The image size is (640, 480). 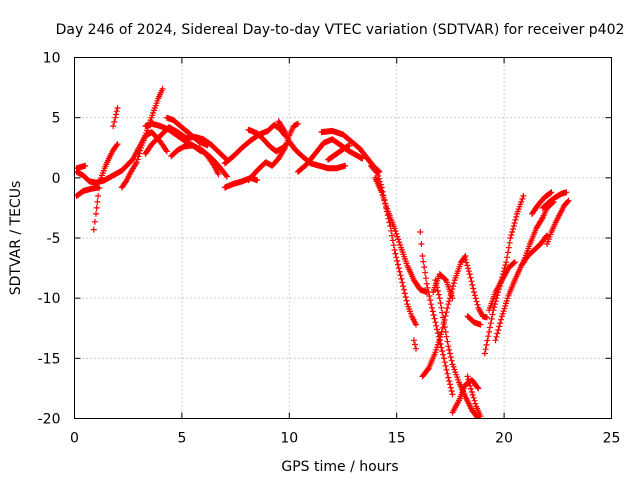 I want to click on y-tick-label: -15, so click(x=49, y=359).